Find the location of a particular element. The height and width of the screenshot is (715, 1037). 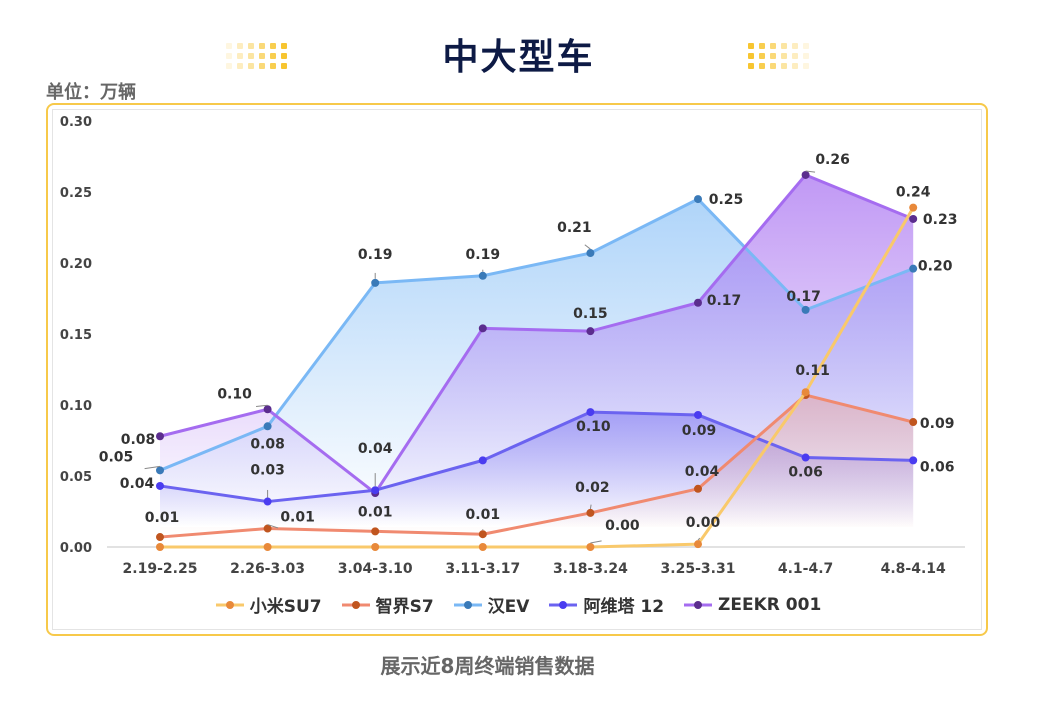

x-tick-label: 3.25-3.31 is located at coordinates (698, 569).